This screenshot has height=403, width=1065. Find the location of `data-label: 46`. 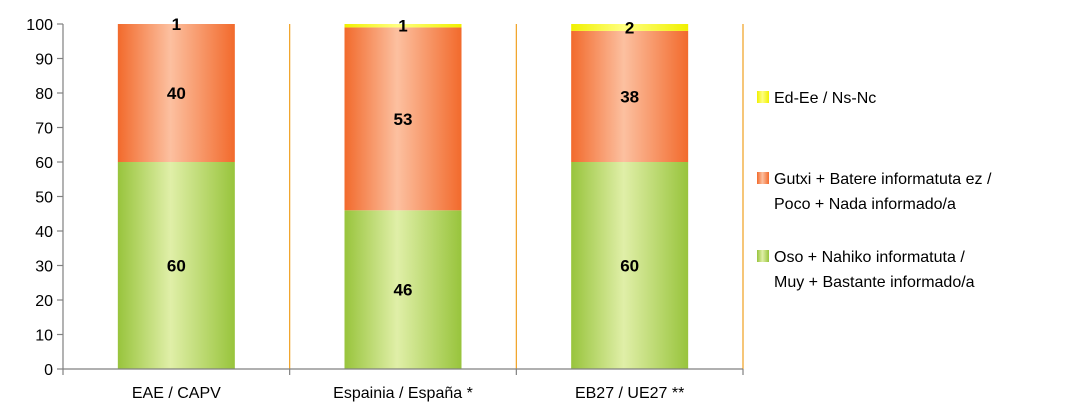

data-label: 46 is located at coordinates (403, 290).